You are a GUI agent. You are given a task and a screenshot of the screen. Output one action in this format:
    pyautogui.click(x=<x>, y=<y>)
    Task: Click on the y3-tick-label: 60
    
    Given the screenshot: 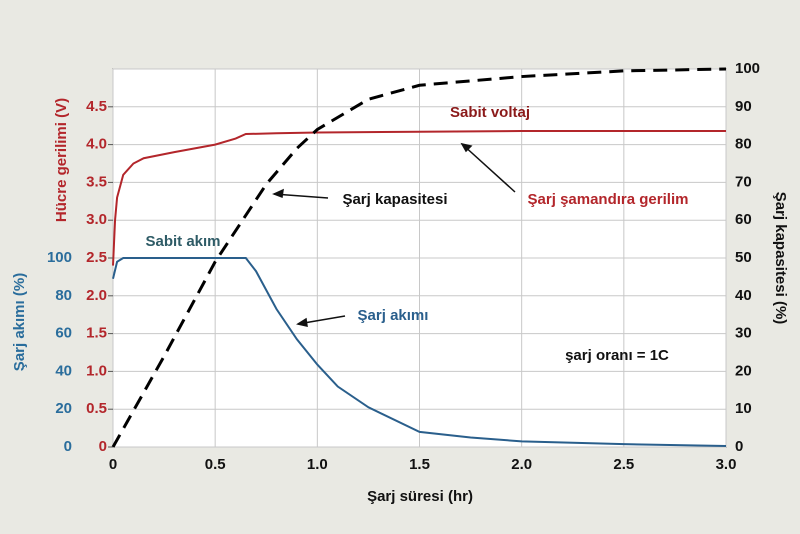 What is the action you would take?
    pyautogui.click(x=63, y=333)
    